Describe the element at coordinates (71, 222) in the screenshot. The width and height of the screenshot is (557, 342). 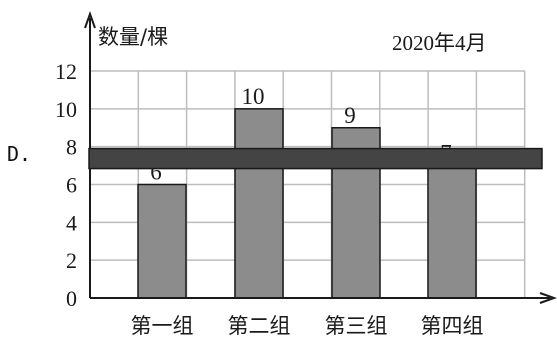
I see `y-tick-label: 4` at that location.